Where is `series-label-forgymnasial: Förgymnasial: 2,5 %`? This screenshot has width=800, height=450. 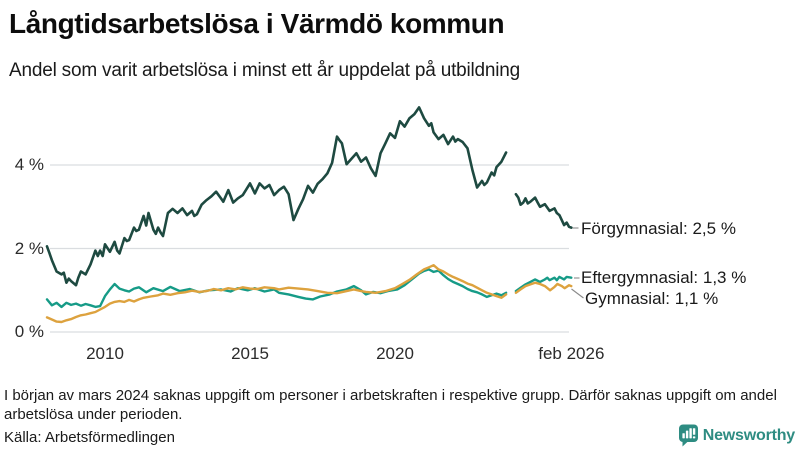
series-label-forgymnasial: Förgymnasial: 2,5 % is located at coordinates (658, 228).